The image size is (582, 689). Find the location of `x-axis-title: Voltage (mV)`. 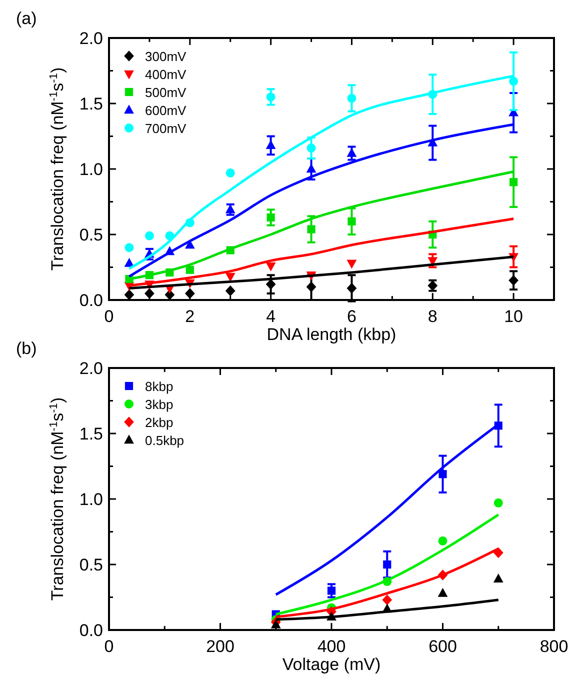

x-axis-title: Voltage (mV) is located at coordinates (331, 664).